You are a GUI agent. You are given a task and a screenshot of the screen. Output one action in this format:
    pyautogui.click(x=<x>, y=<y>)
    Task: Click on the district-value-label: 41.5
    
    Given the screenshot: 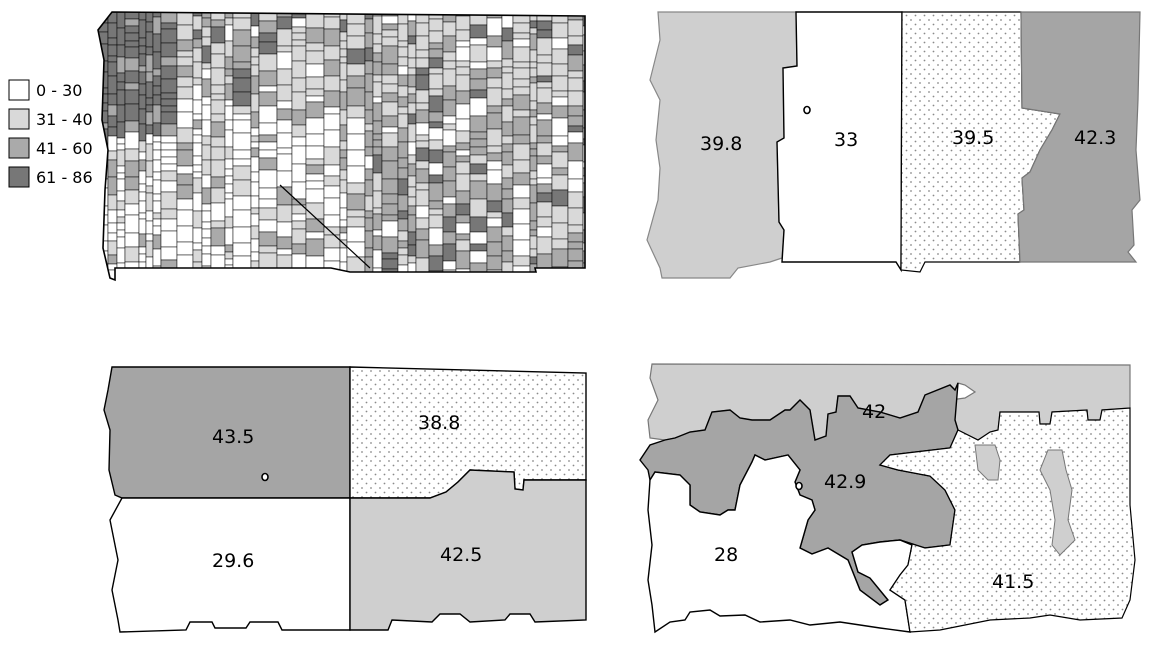 What is the action you would take?
    pyautogui.click(x=1013, y=582)
    